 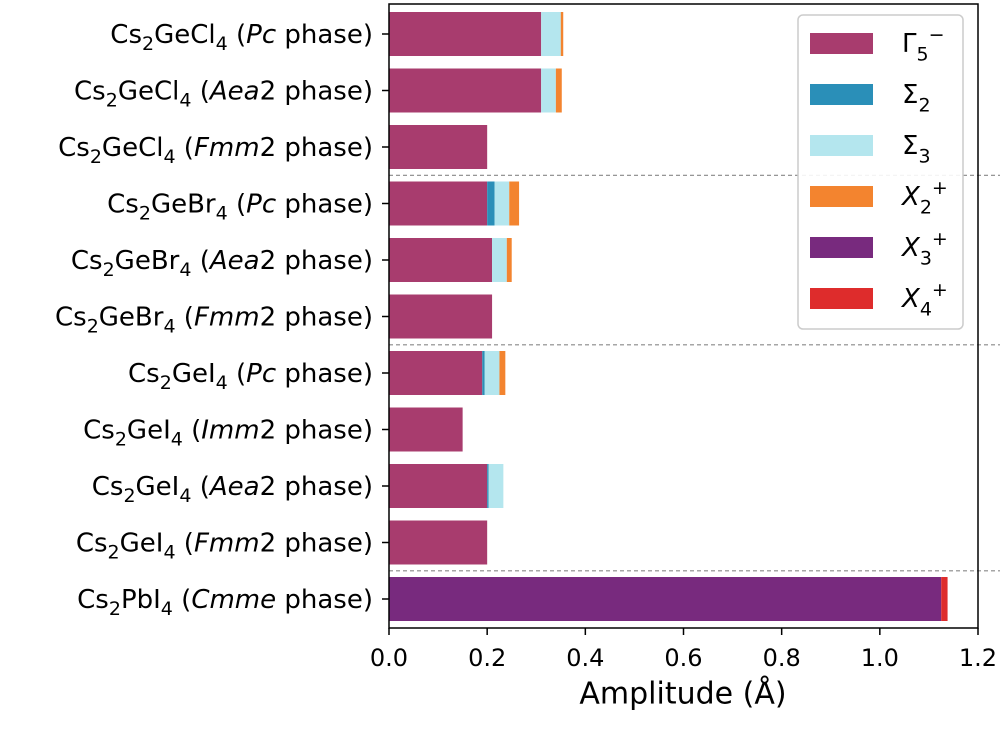 What do you see at coordinates (223, 94) in the screenshot?
I see `category-label: Cs2GeCl4 (Aea2 phase)` at bounding box center [223, 94].